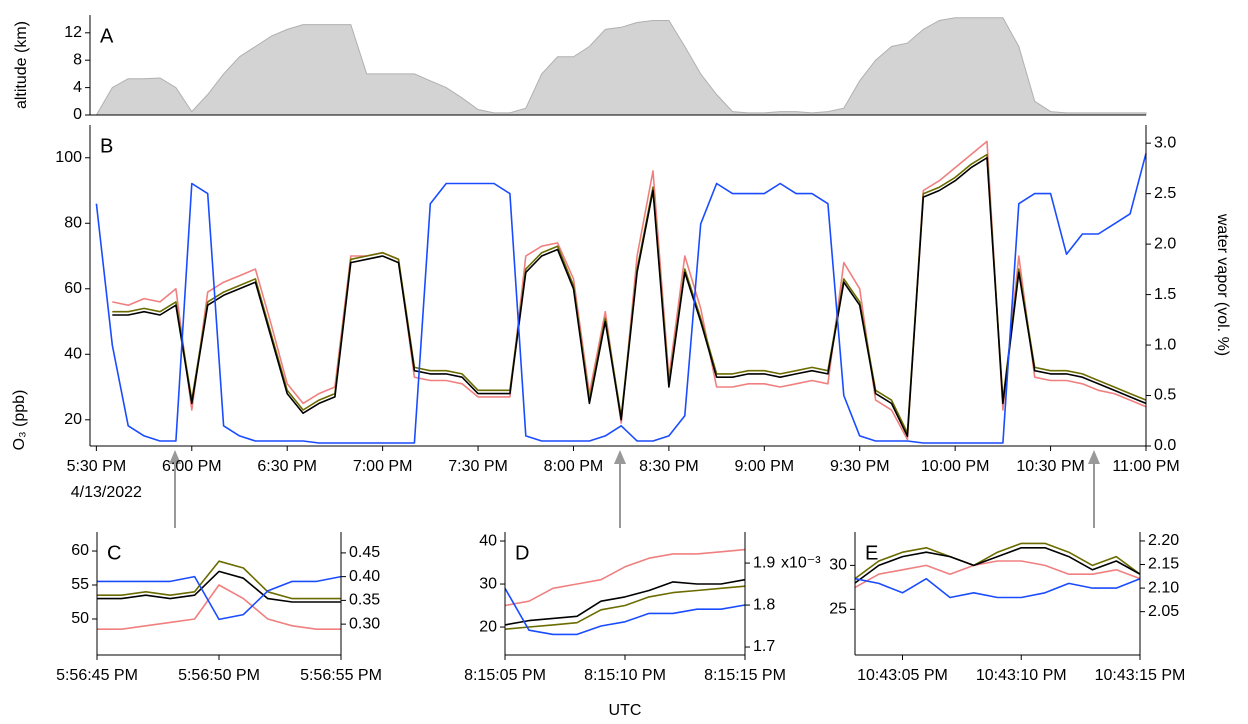 This screenshot has width=1248, height=724. Describe the element at coordinates (801, 562) in the screenshot. I see `y2-exponent: x10⁻³` at that location.